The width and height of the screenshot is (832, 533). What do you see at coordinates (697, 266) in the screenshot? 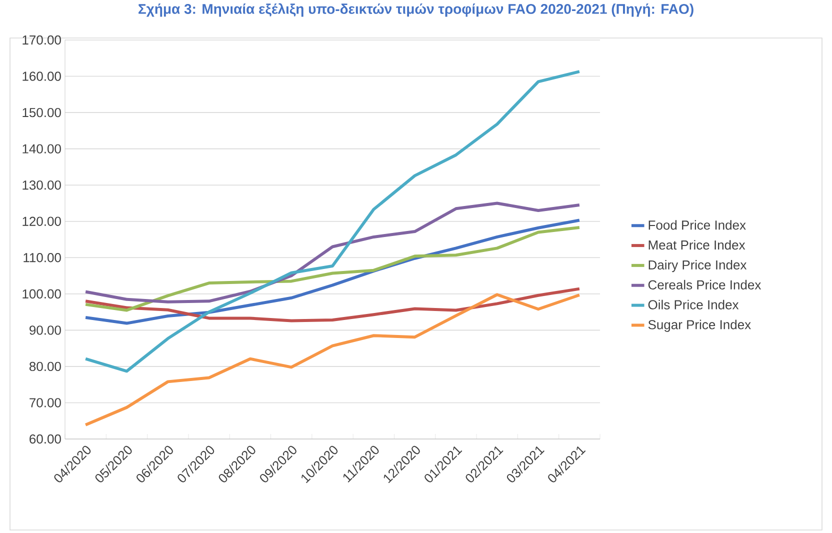
I see `legend-label: Dairy Price Index` at bounding box center [697, 266].